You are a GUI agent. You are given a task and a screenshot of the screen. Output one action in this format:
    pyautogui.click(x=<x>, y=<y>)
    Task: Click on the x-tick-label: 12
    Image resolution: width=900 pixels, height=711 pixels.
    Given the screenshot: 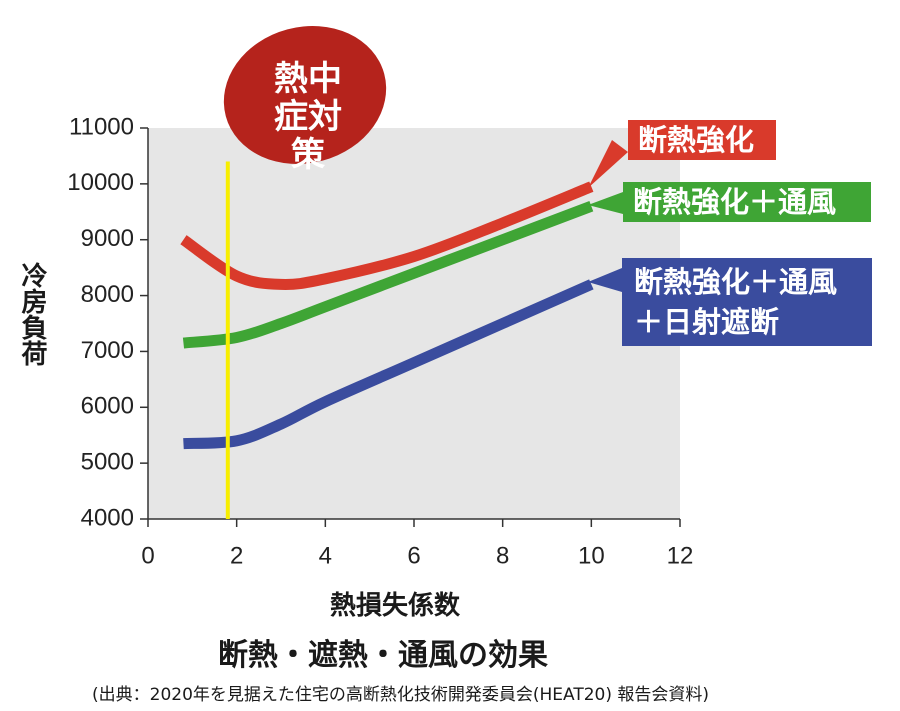 What is the action you would take?
    pyautogui.click(x=680, y=555)
    